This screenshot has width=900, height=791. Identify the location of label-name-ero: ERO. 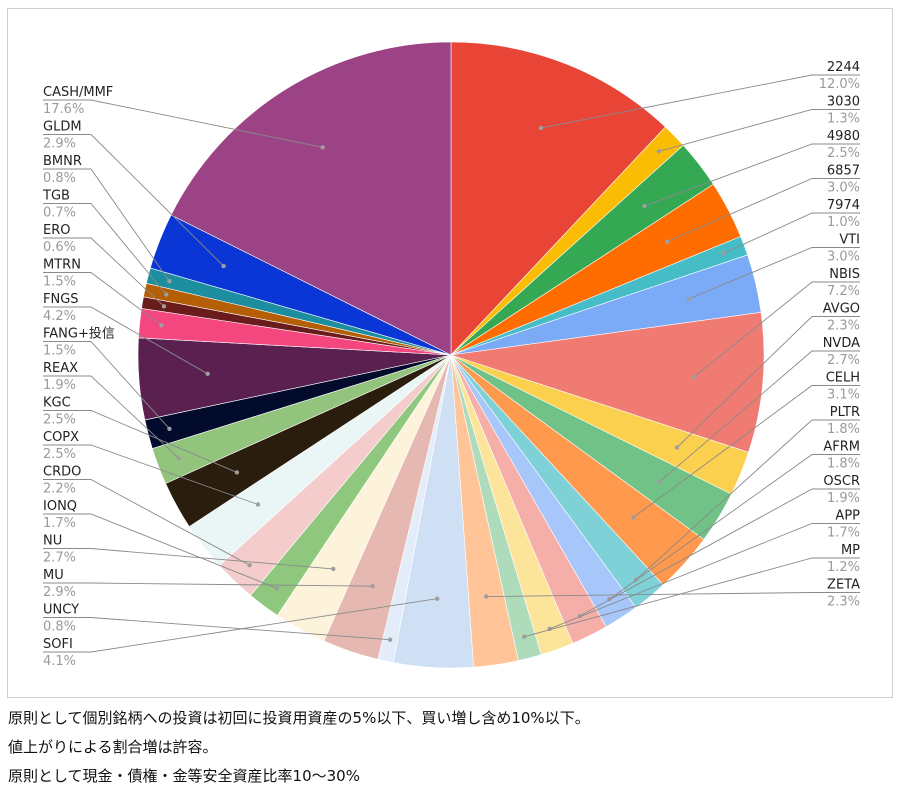
(56, 230).